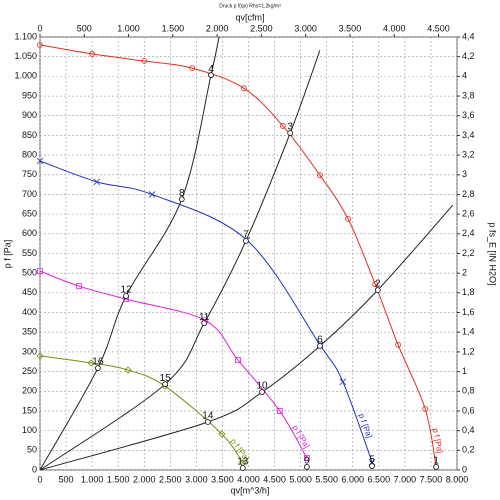  Describe the element at coordinates (98, 362) in the screenshot. I see `operating-point-label: 16` at that location.